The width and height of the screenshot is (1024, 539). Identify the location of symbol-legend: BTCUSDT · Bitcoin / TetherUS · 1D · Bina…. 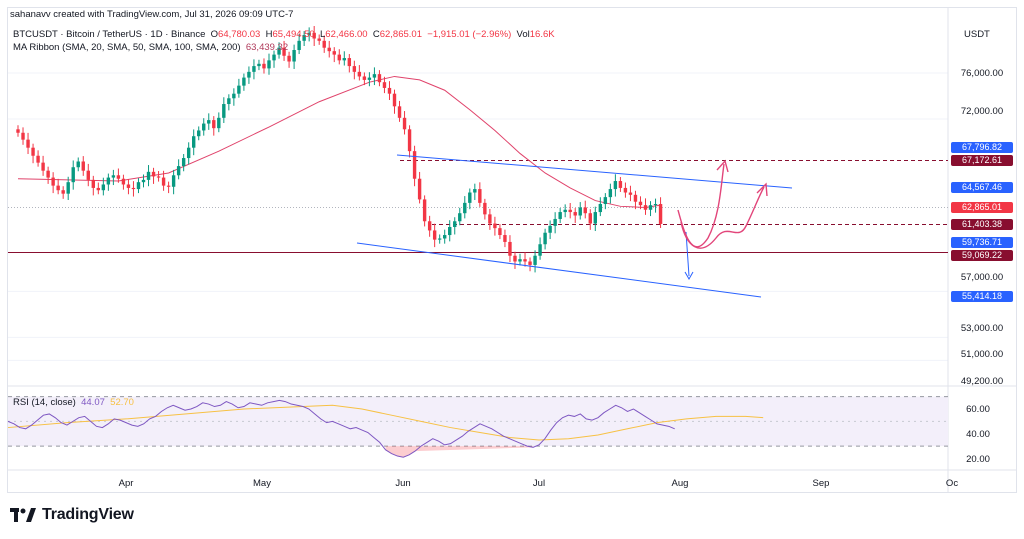
(284, 34).